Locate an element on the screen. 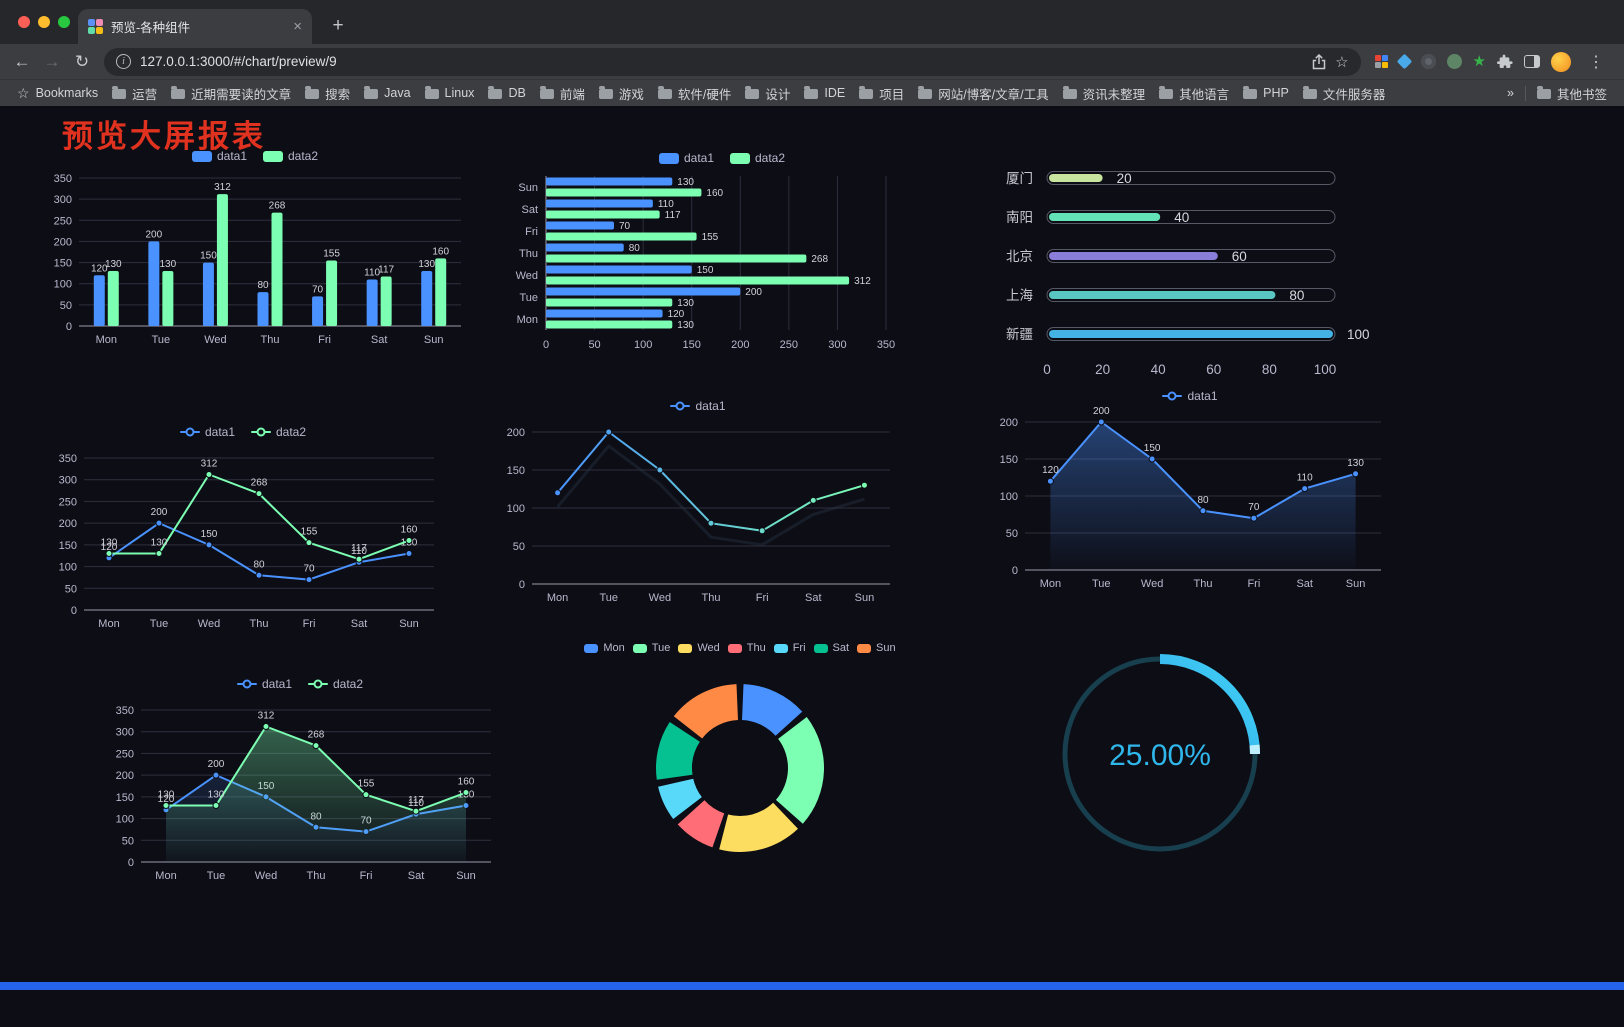  bookmarks-root-folder: ☆ Bookmarks is located at coordinates (57, 93).